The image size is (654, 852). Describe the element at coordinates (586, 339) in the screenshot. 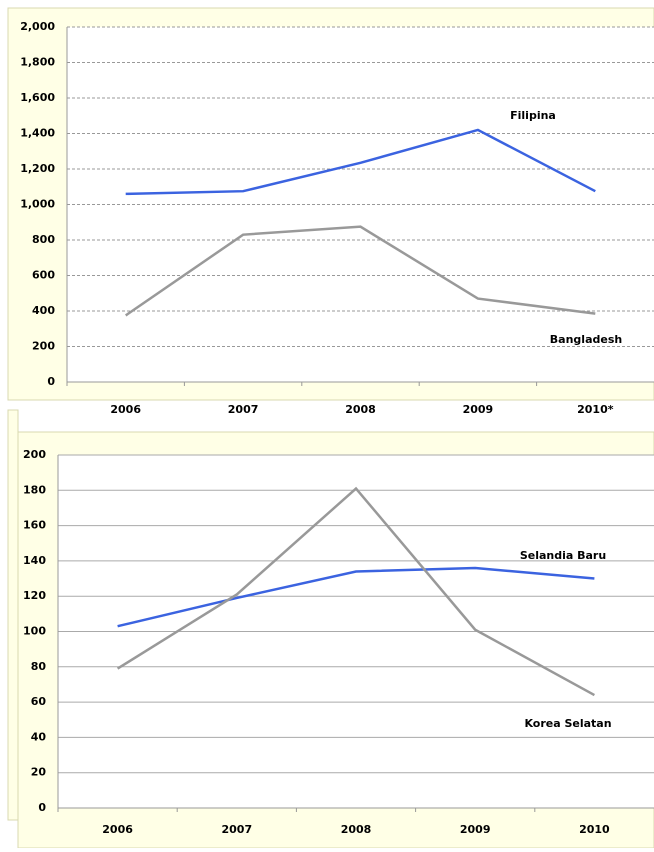

I see `series-label: Bangladesh` at that location.